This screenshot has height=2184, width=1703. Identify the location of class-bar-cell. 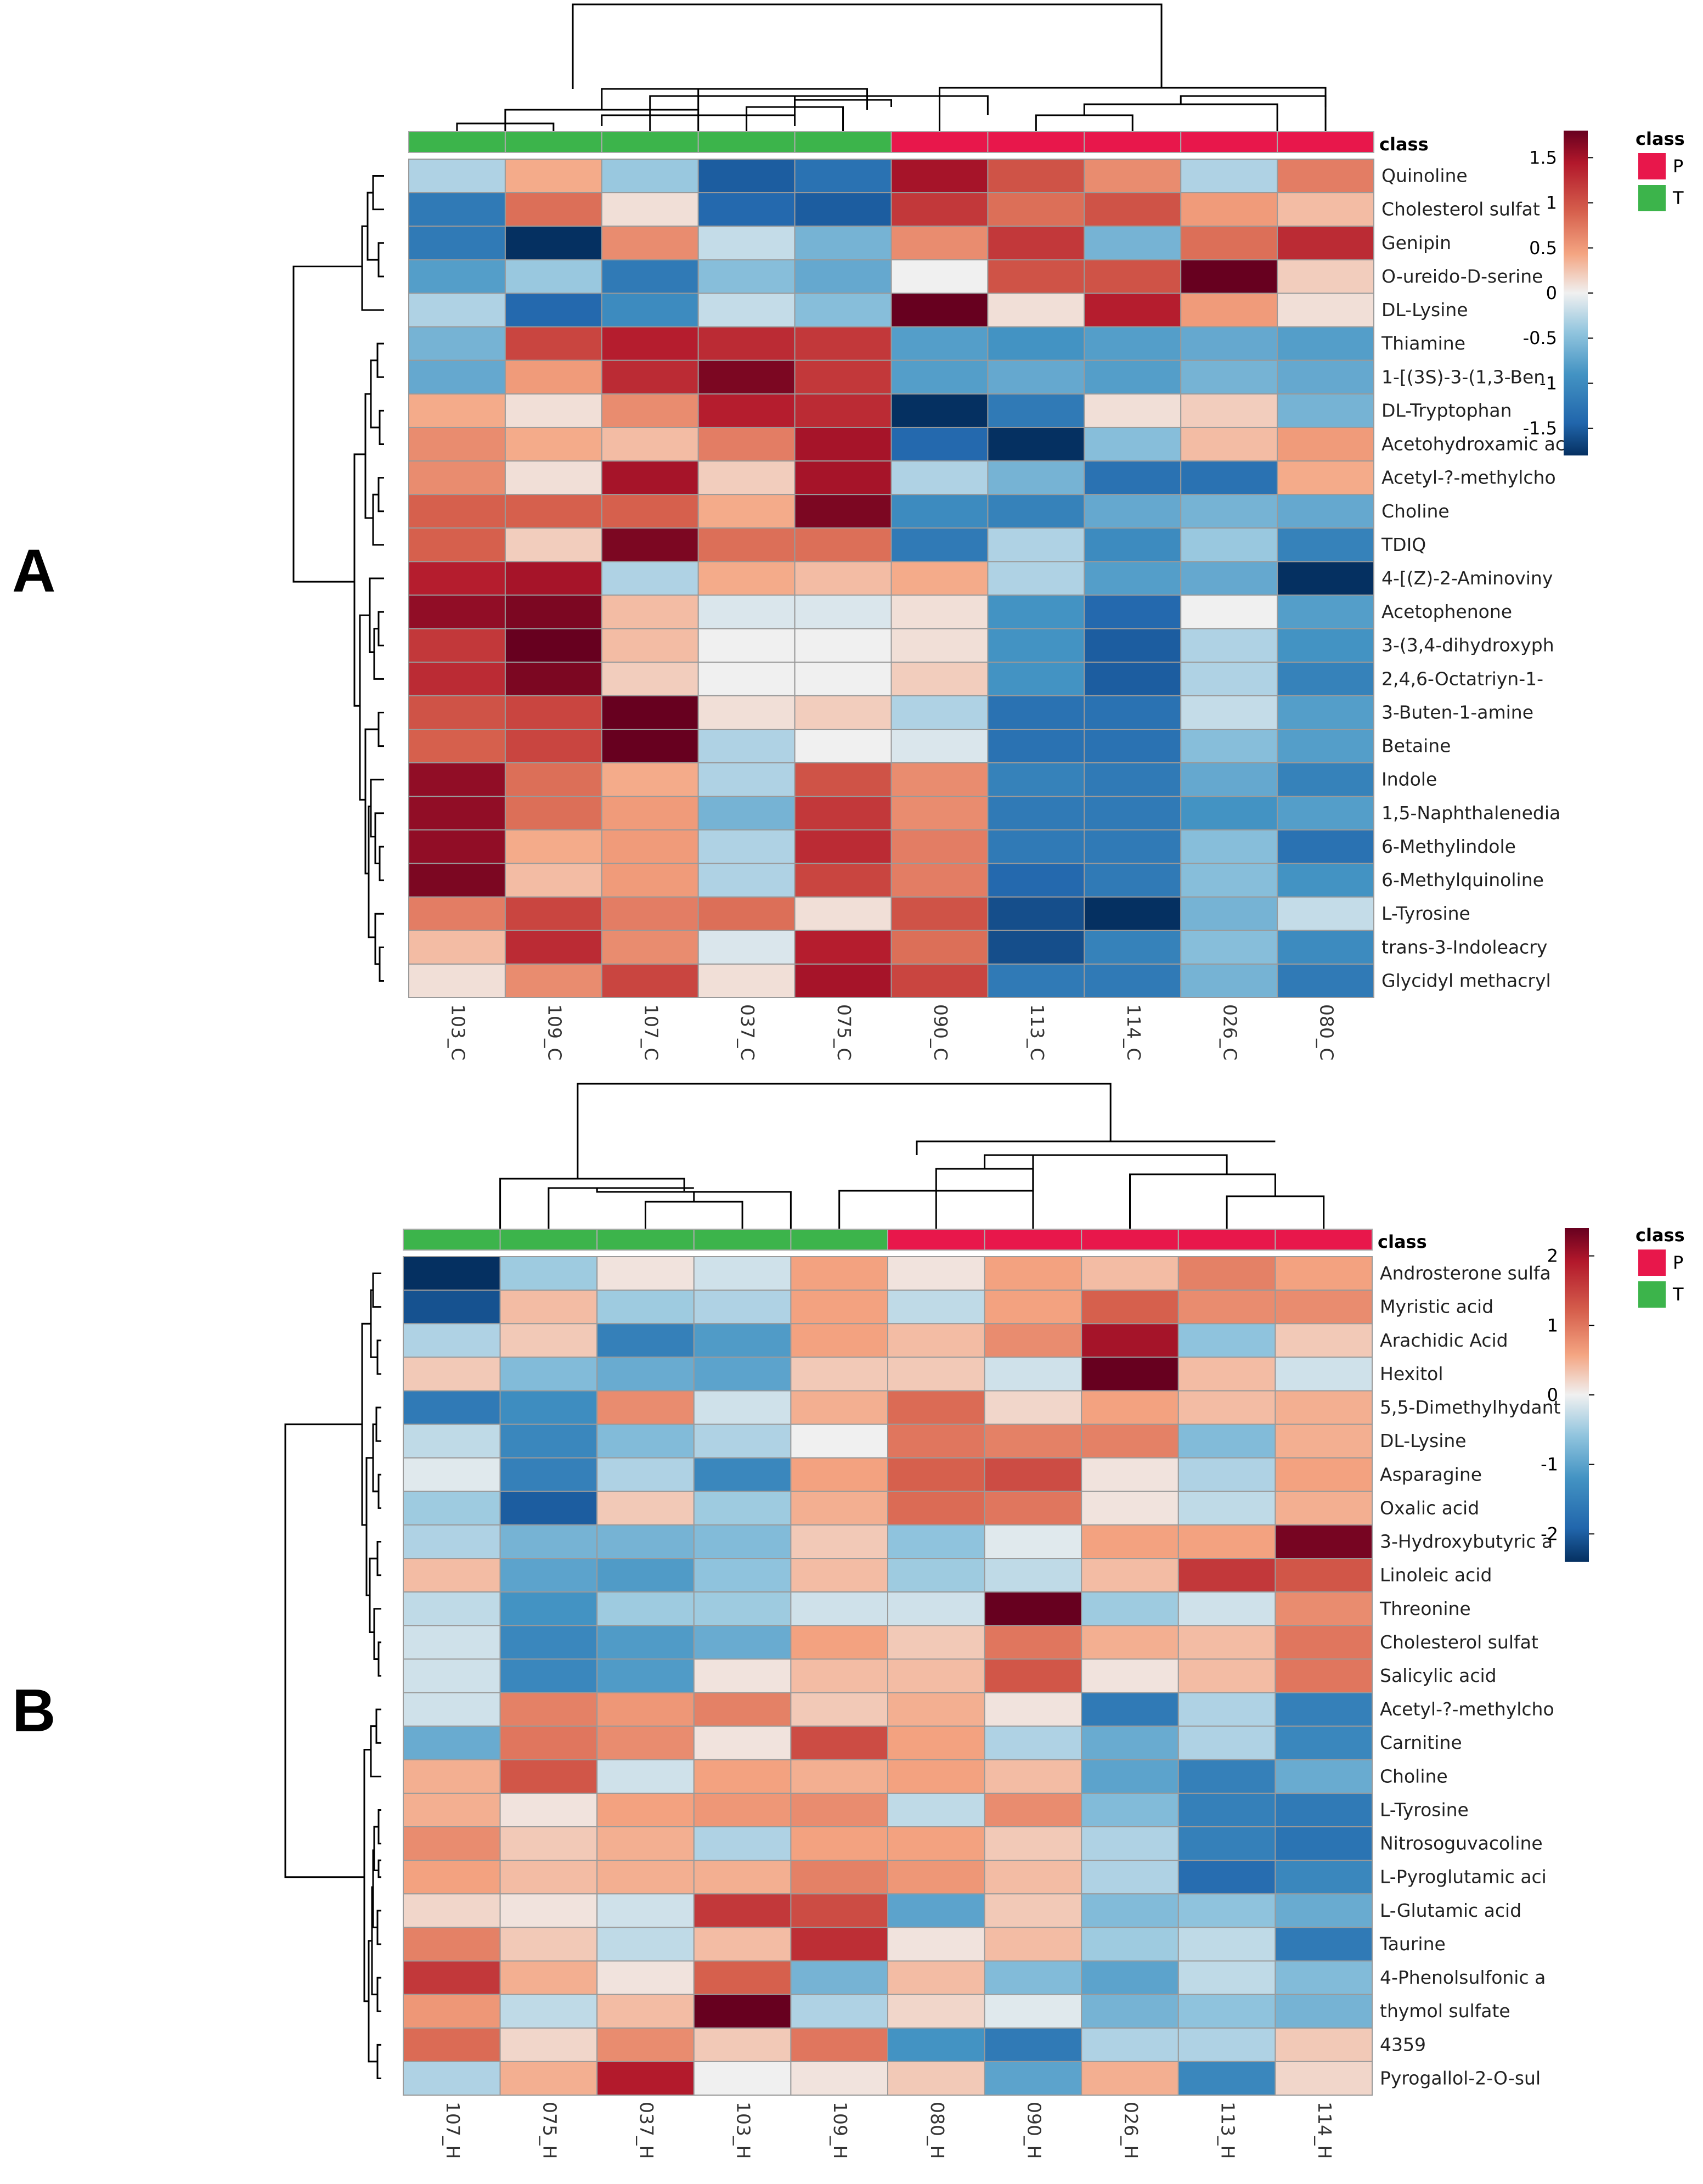
(650, 142).